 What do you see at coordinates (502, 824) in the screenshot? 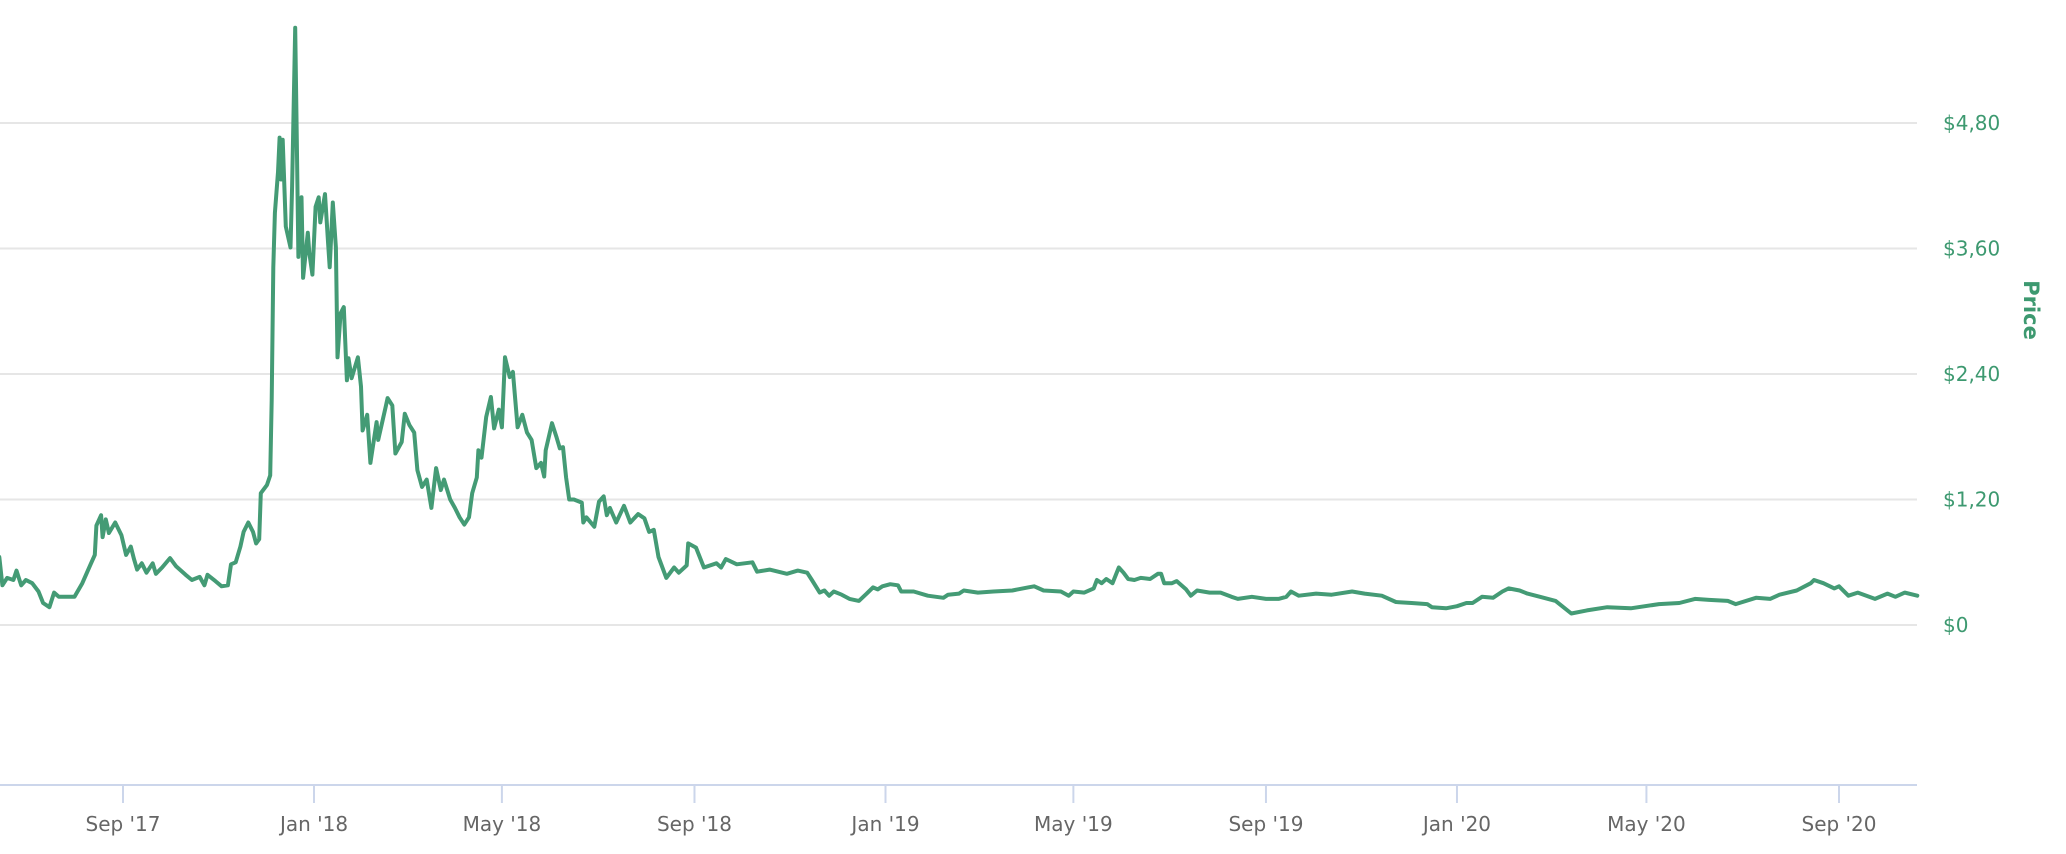
I see `x-tick-label: May '18` at bounding box center [502, 824].